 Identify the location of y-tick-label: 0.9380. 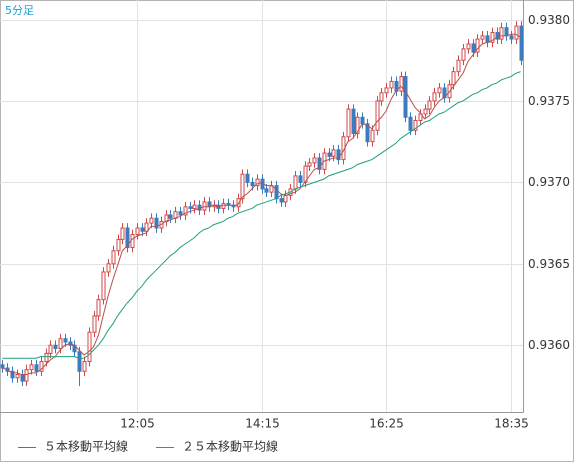
(549, 20).